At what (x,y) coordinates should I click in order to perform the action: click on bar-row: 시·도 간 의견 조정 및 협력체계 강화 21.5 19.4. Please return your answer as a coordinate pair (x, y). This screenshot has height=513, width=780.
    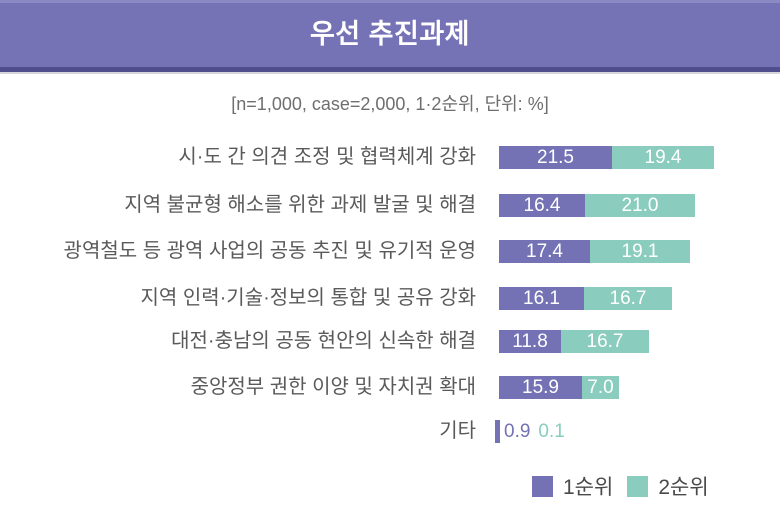
    Looking at the image, I should click on (390, 157).